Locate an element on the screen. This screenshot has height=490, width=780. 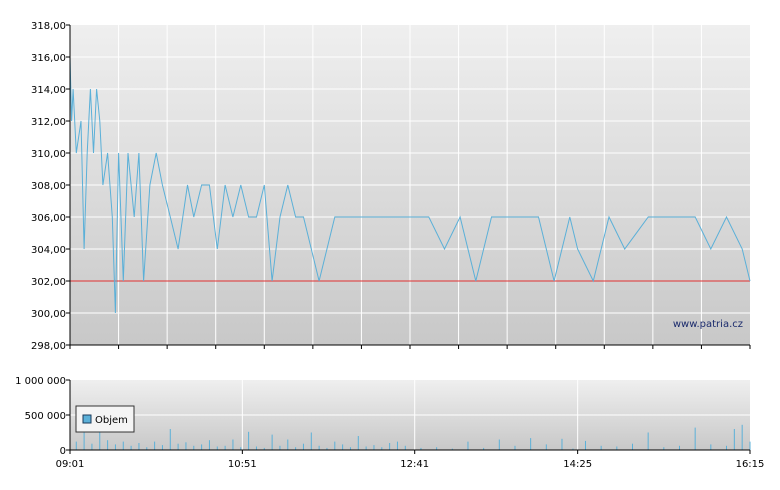
volume-x-tick-label: 10:51 is located at coordinates (242, 464).